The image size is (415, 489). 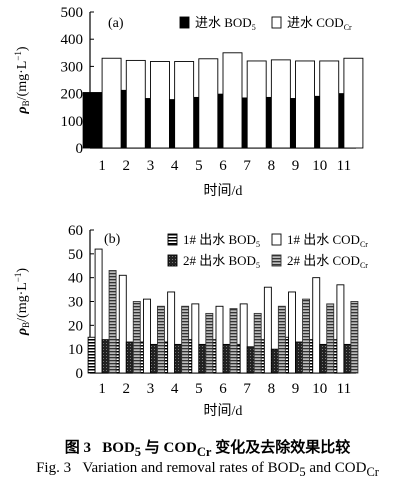 What do you see at coordinates (92, 120) in the screenshot?
I see `bar-a-series1-day1` at bounding box center [92, 120].